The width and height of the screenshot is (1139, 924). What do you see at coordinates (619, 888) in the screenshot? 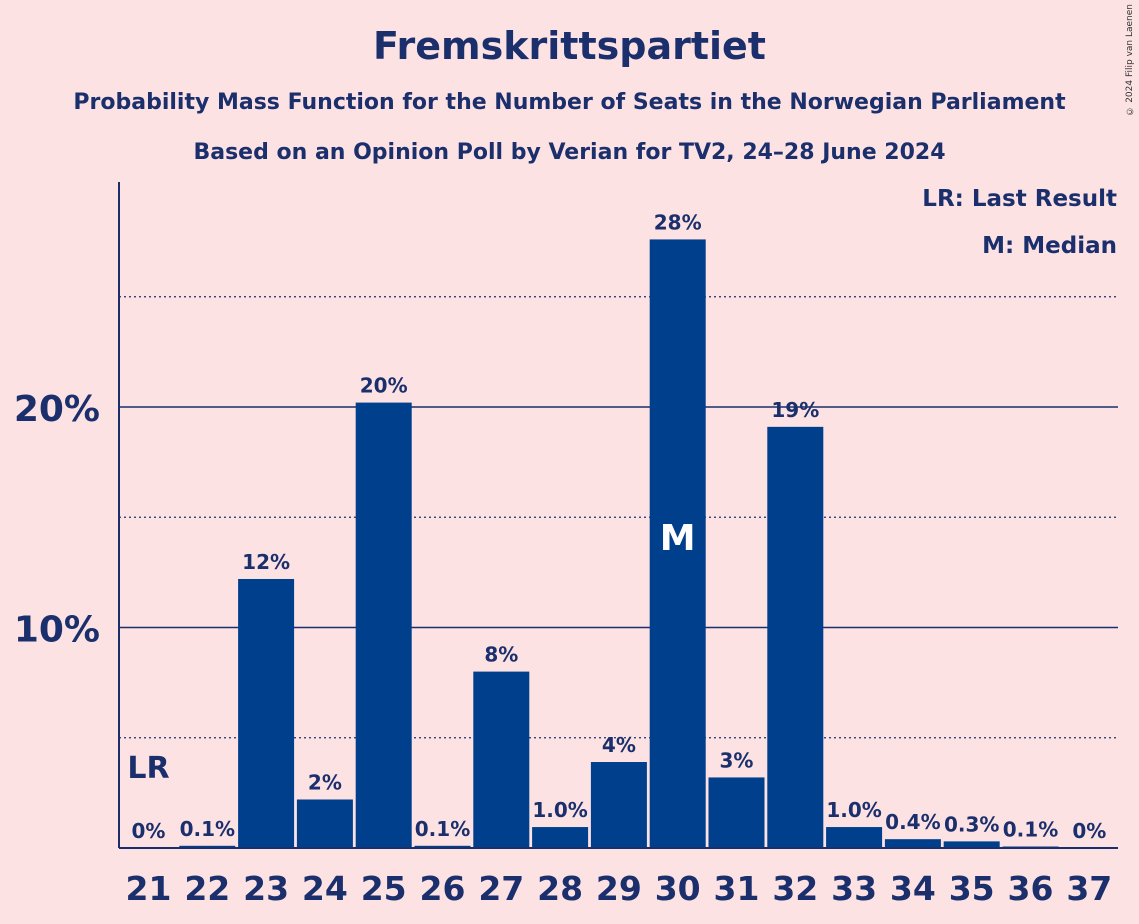
I see `x-tick-label: 29` at bounding box center [619, 888].